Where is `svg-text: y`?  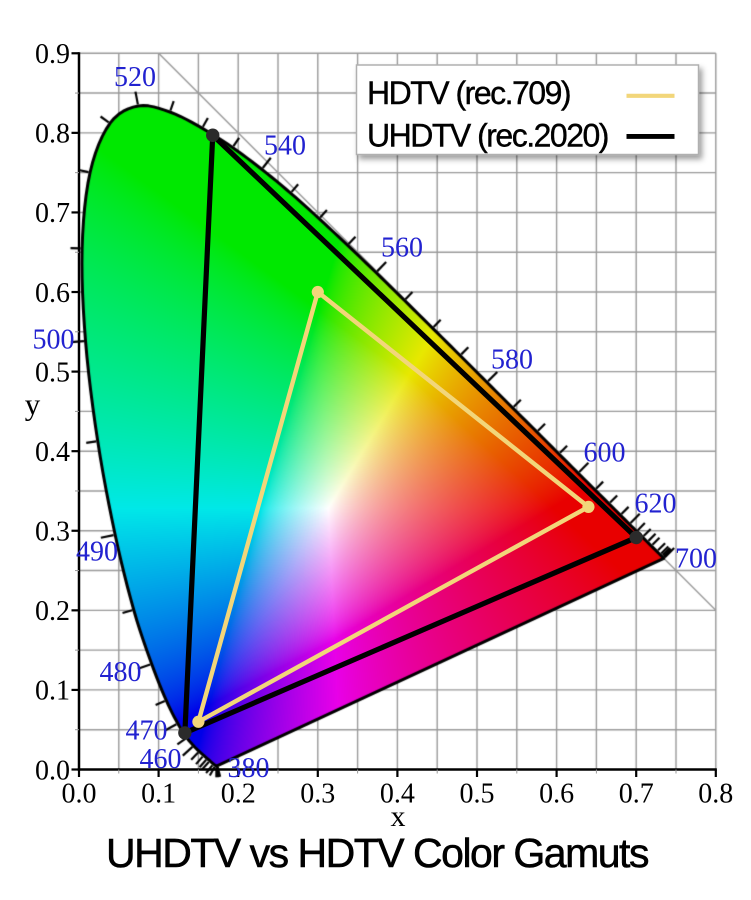 svg-text: y is located at coordinates (33, 404).